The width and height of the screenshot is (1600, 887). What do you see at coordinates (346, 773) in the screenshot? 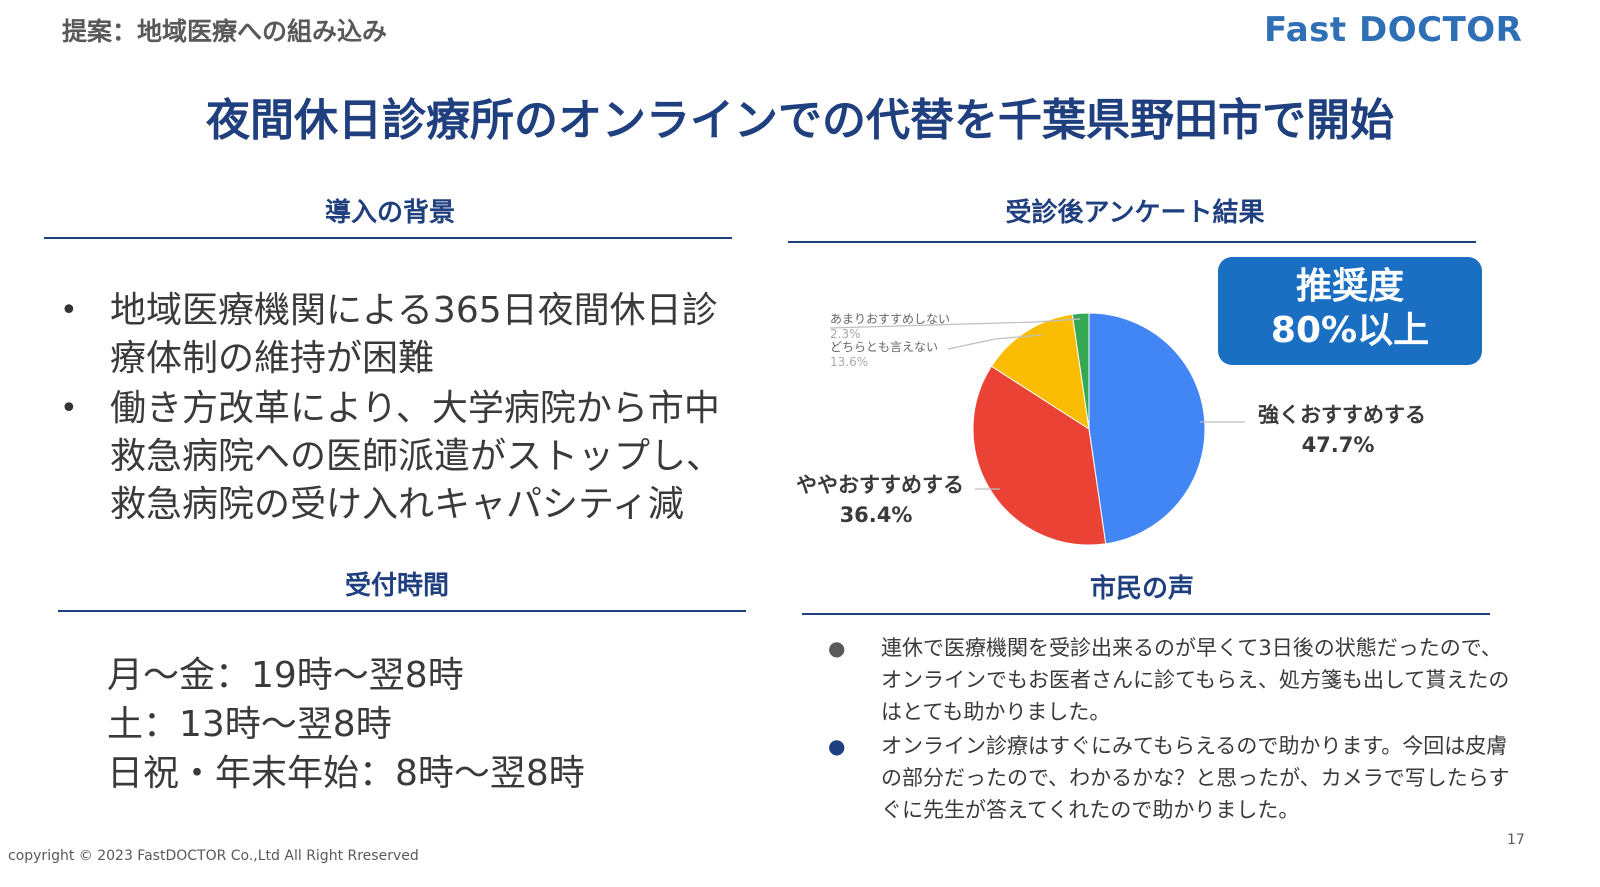
I see `hours-holiday: 日祝・年末年始：8時～翌8時` at bounding box center [346, 773].